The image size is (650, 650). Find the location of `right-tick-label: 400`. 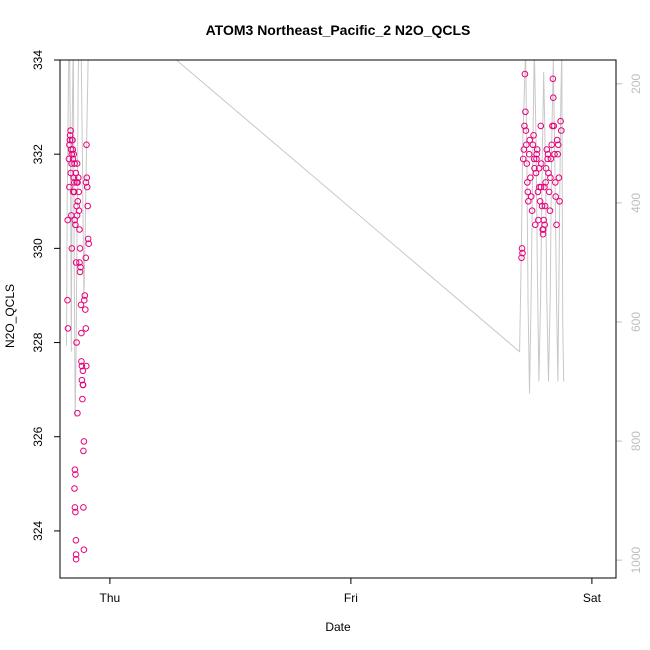

right-tick-label: 400 is located at coordinates (636, 203).